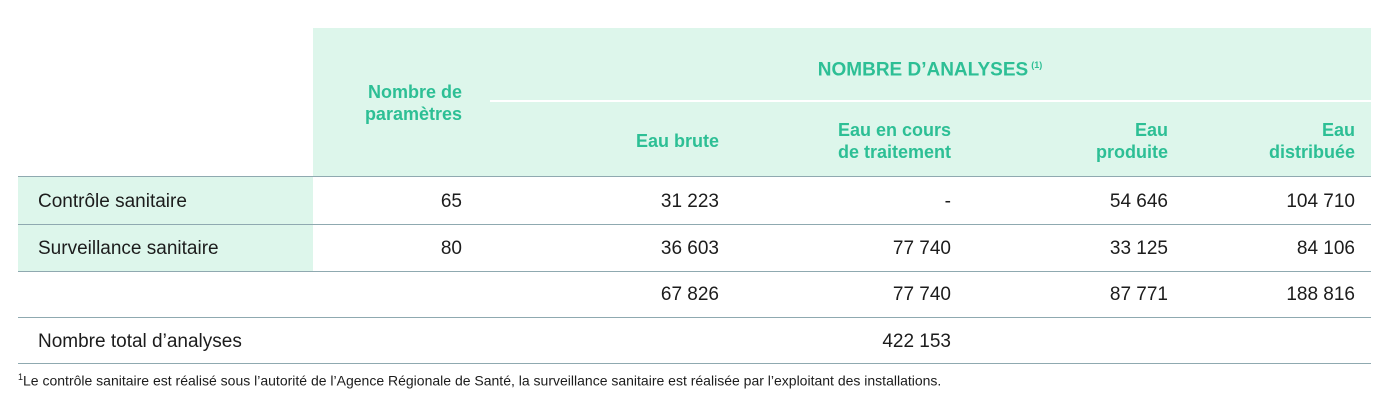  I want to click on header-line: de traitement, so click(894, 152).